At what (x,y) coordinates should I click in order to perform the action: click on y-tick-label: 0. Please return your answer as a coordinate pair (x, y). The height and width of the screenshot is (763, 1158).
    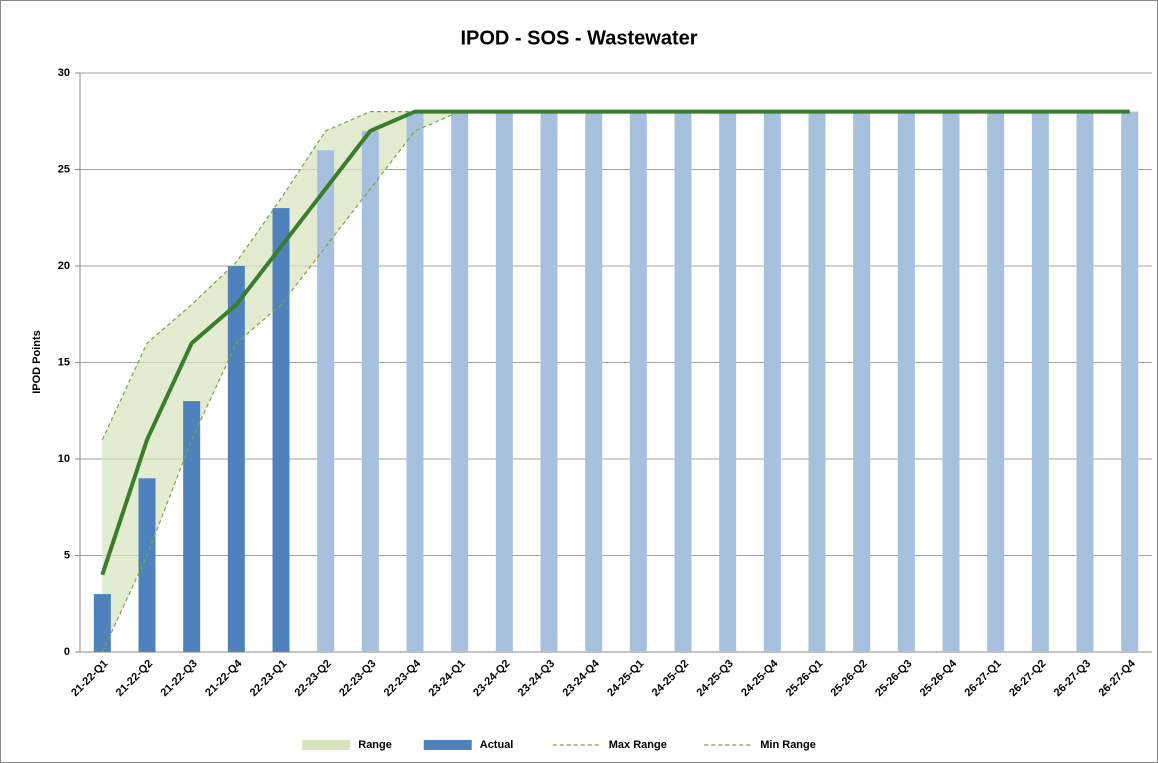
    Looking at the image, I should click on (67, 652).